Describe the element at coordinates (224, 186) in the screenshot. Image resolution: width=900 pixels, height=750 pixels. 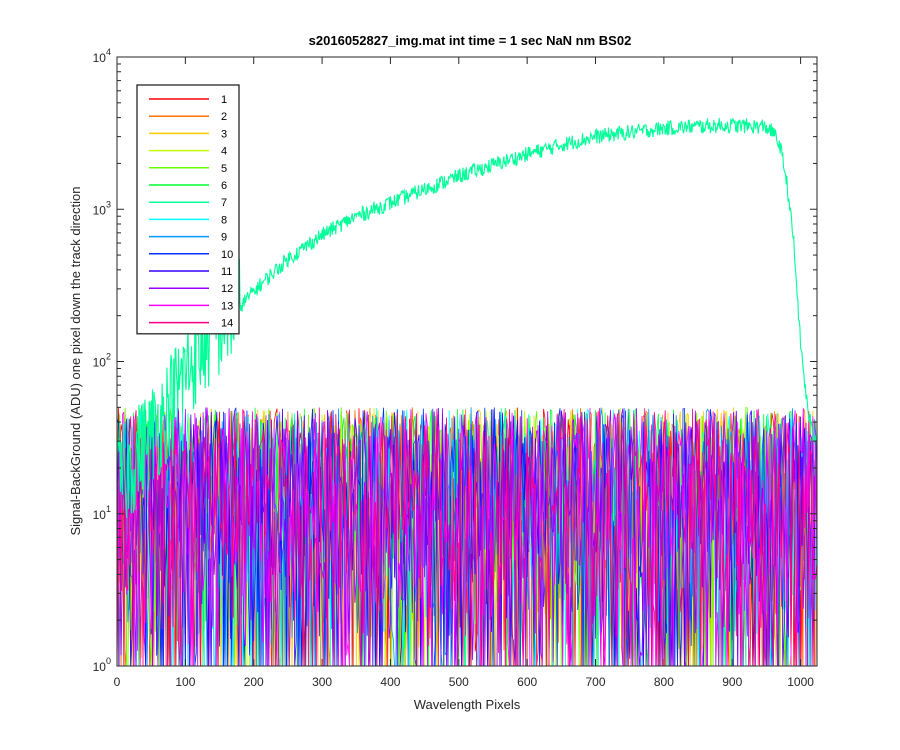
I see `legend-label-6: 6` at that location.